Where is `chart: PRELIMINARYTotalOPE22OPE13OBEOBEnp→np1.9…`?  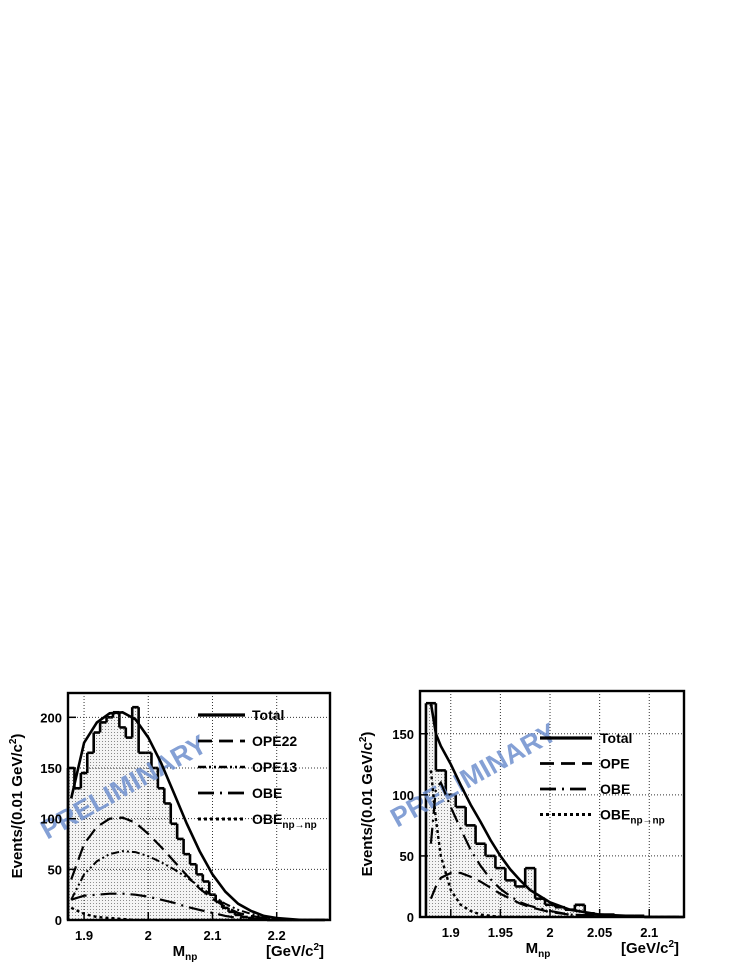
chart: PRELIMINARYTotalOPE22OPE13OBEOBEnp→np1.9… is located at coordinates (183, 817).